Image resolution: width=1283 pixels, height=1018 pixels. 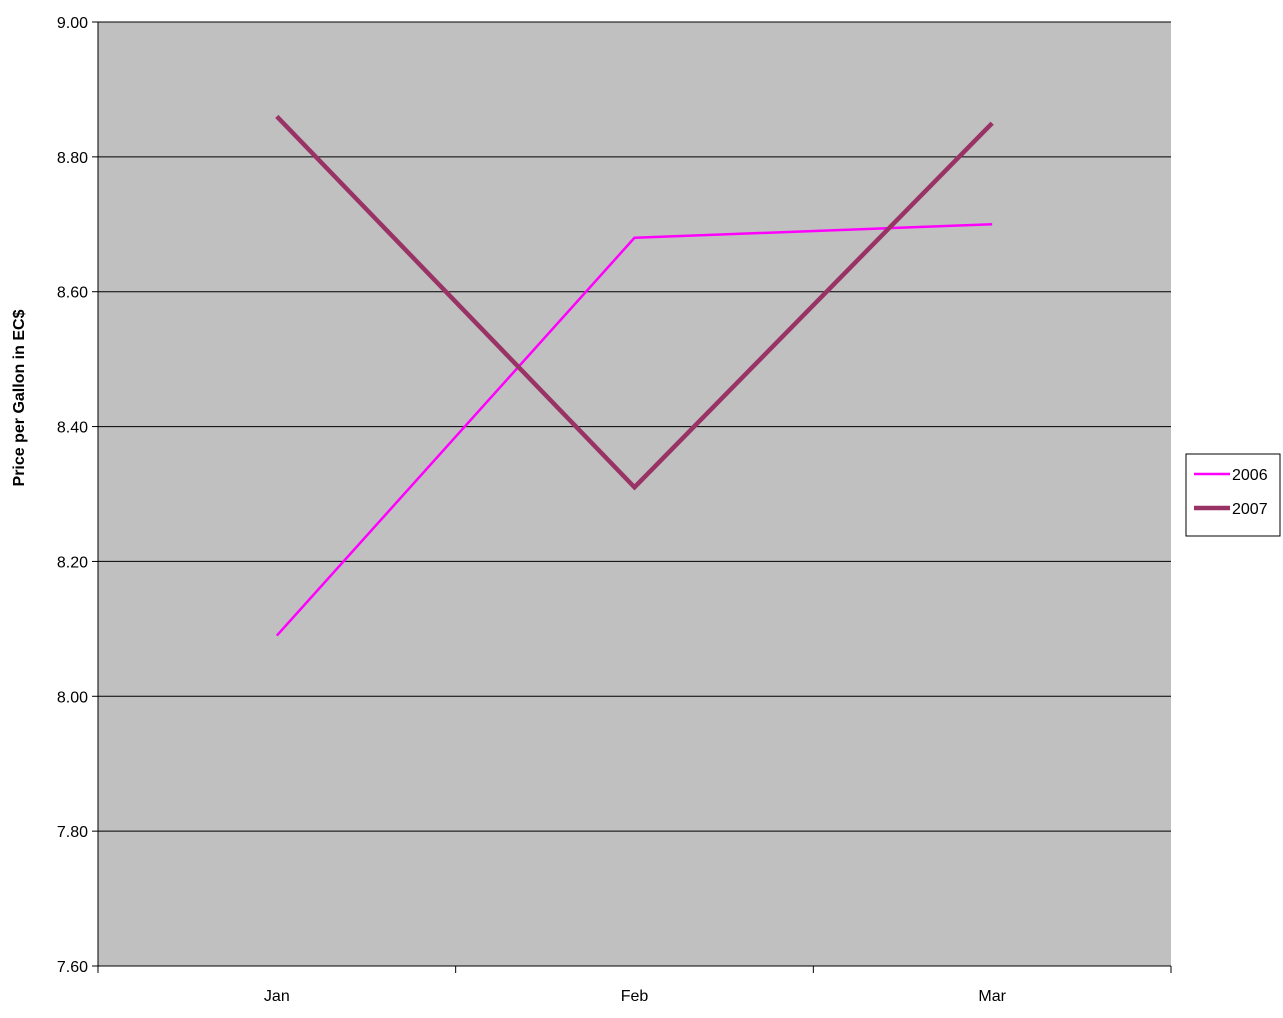 I want to click on y-axis-title: Price per Gallon in EC$, so click(x=19, y=397).